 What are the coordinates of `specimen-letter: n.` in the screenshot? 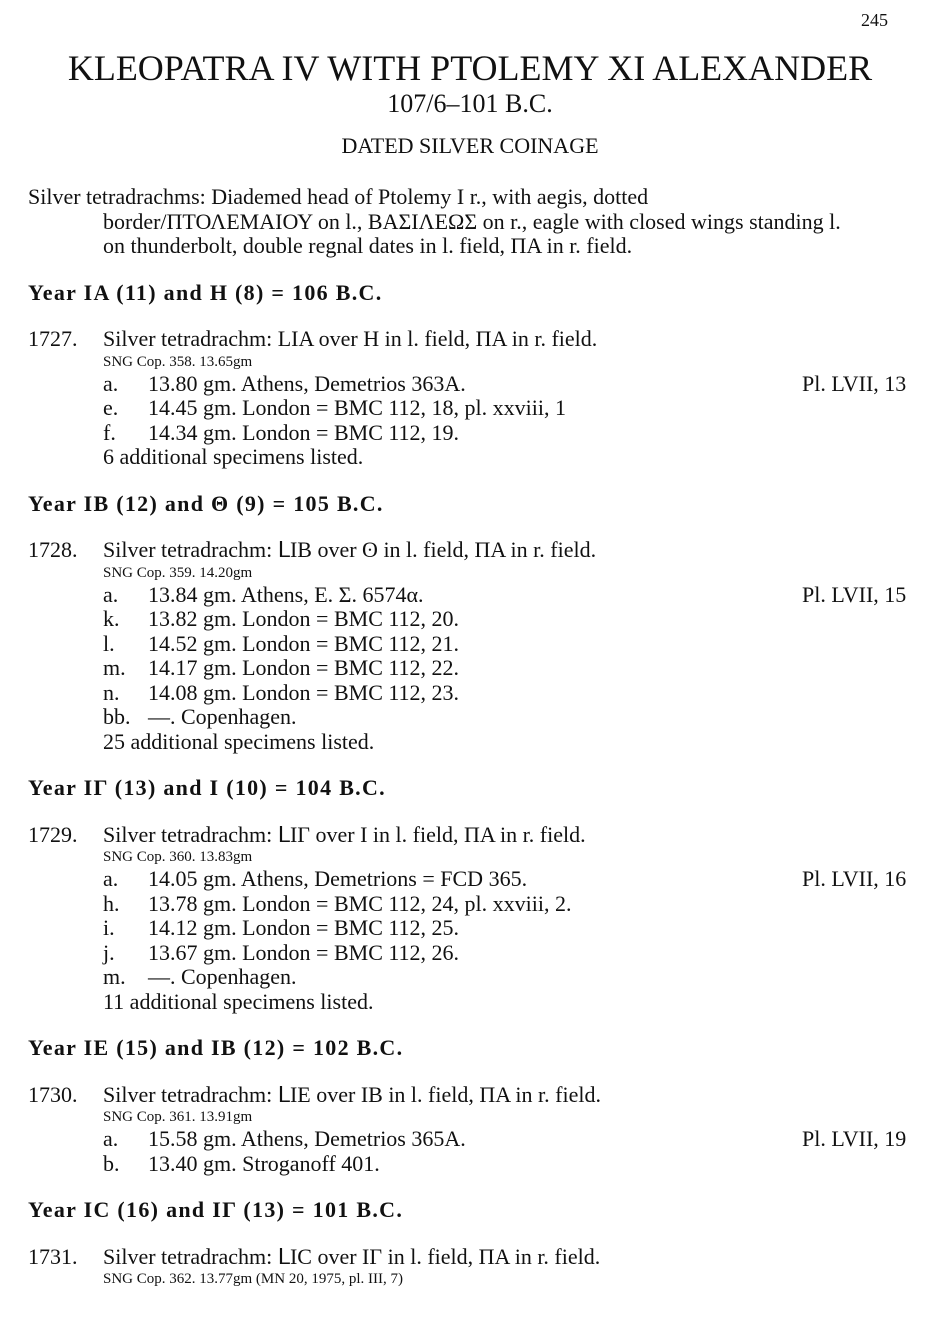 It's located at (111, 692).